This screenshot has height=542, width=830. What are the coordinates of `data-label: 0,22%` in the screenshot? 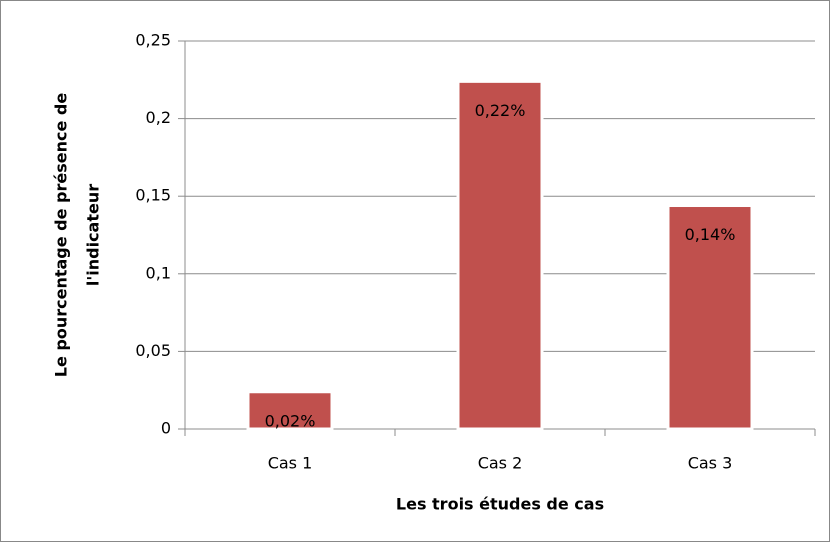 It's located at (500, 110).